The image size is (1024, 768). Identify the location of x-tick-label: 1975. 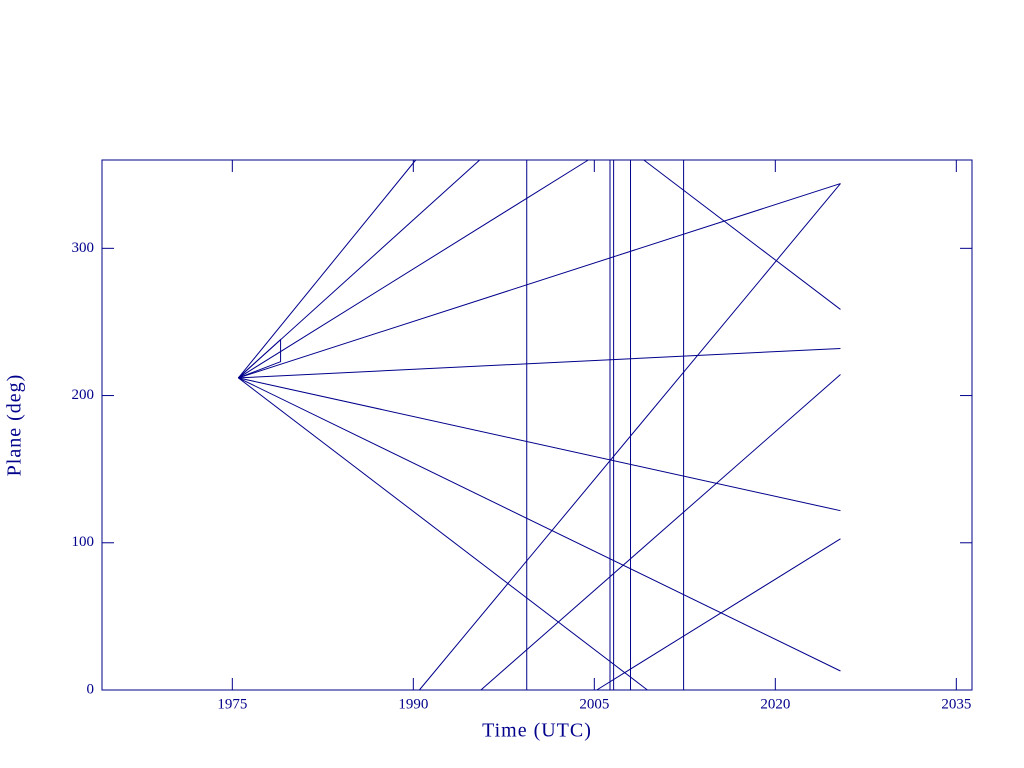
(232, 704).